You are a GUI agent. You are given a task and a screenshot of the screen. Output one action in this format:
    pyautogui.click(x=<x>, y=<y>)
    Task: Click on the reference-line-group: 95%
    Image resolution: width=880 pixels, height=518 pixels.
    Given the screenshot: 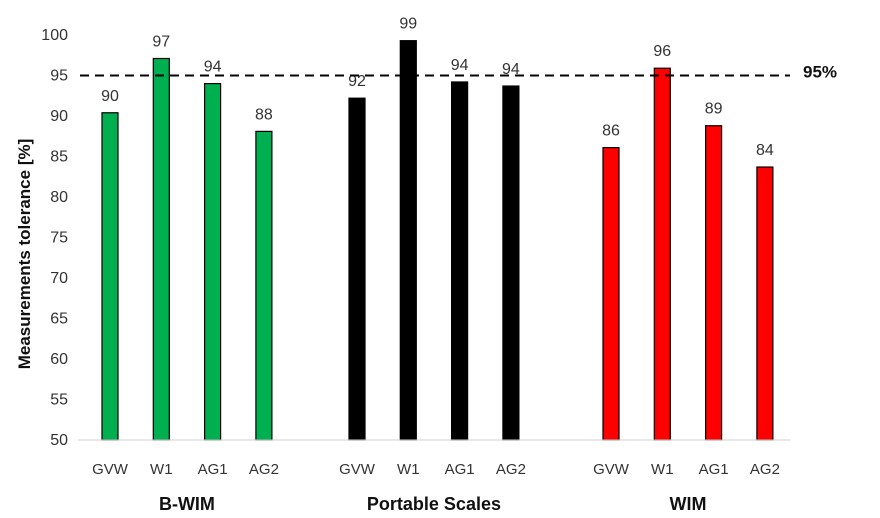 What is the action you would take?
    pyautogui.click(x=458, y=72)
    